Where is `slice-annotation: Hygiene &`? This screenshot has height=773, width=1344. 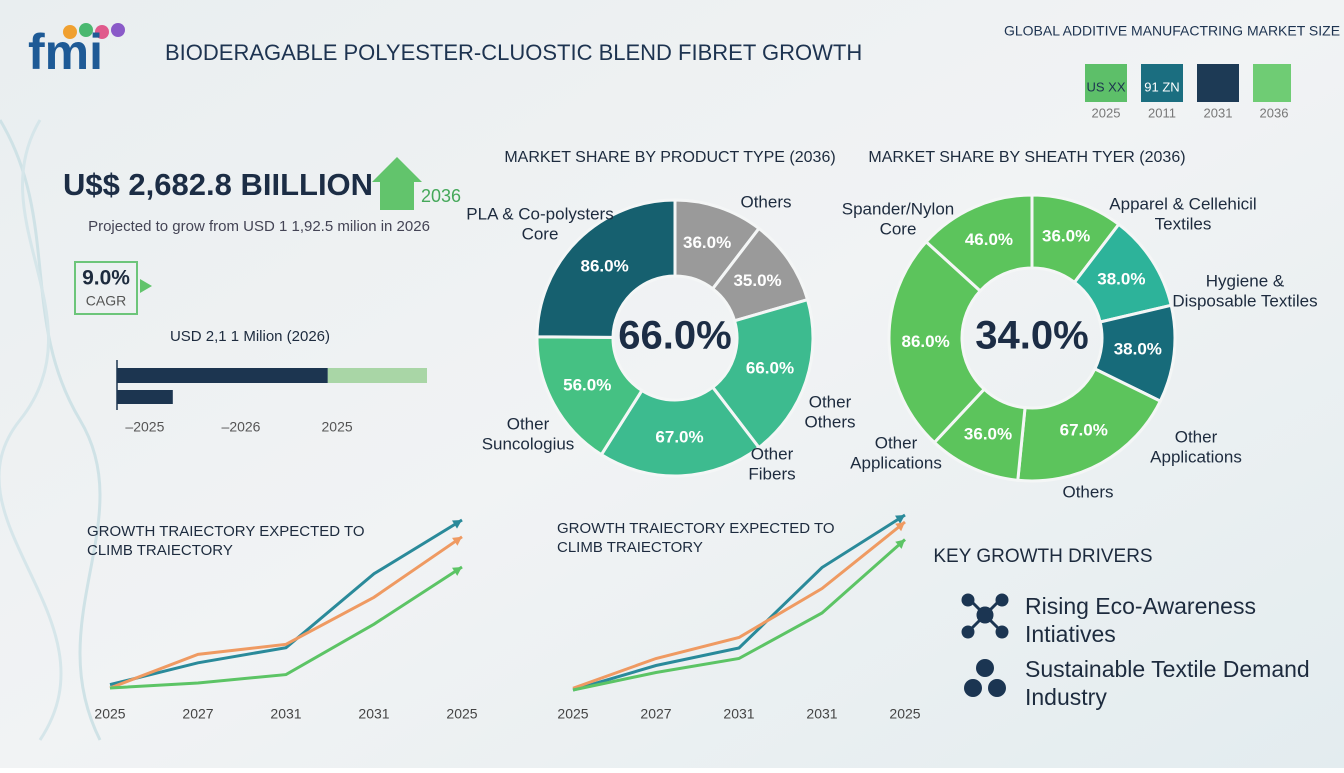 slice-annotation: Hygiene & is located at coordinates (1245, 280).